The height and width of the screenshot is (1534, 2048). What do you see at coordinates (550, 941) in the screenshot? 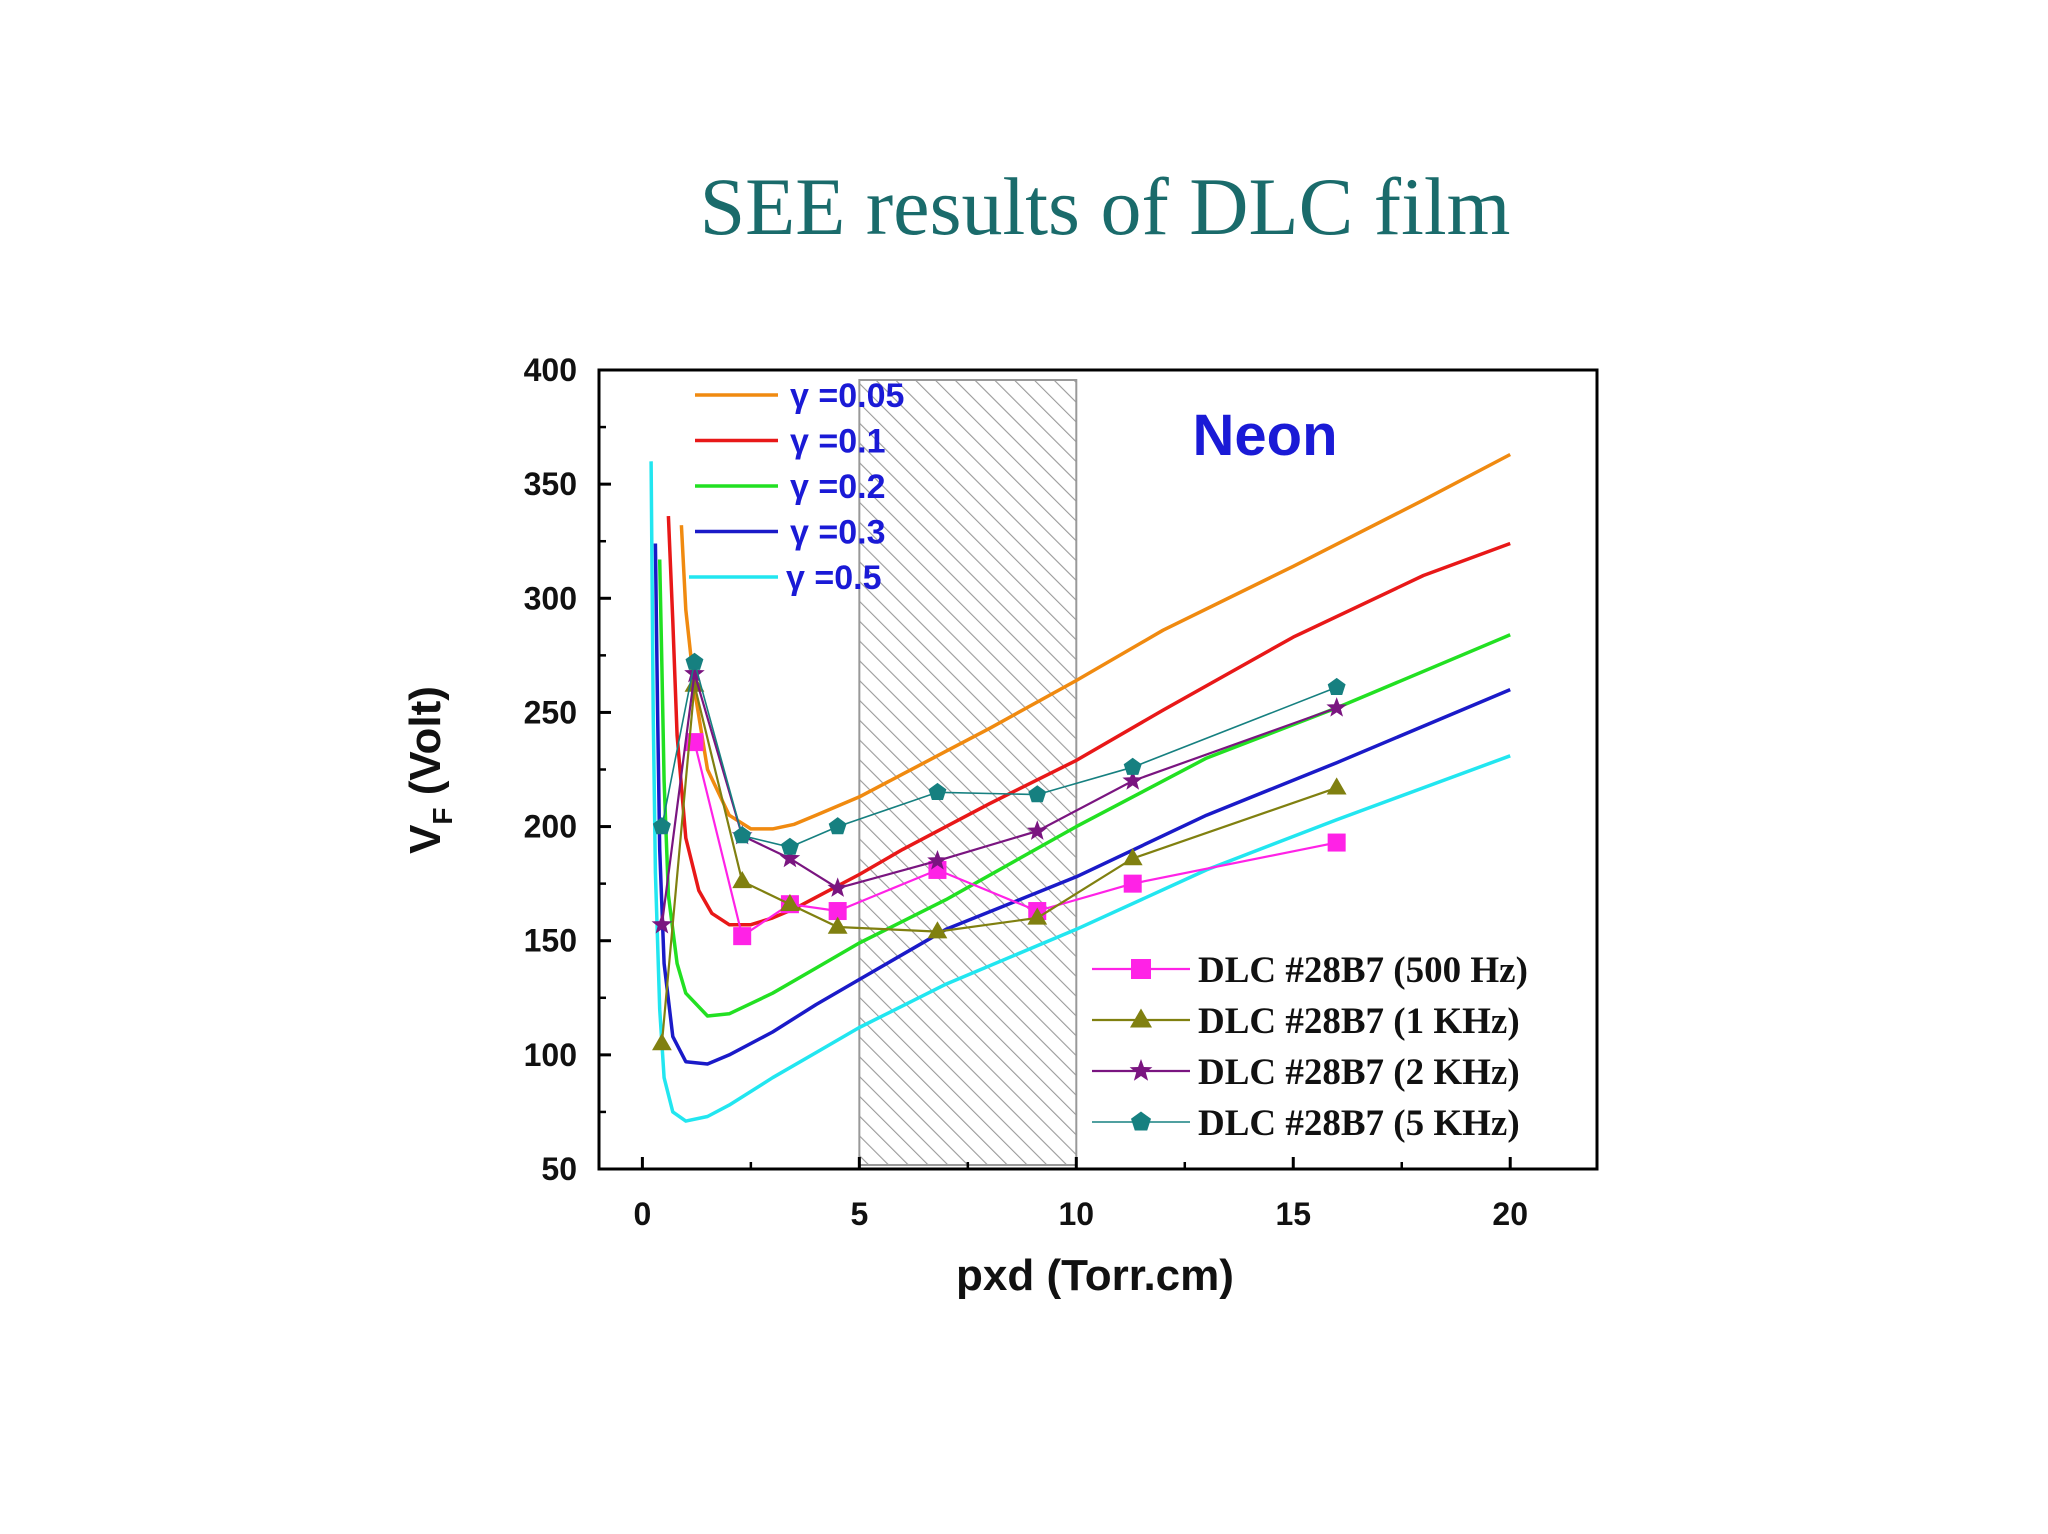
I see `y-tick-label: 150` at bounding box center [550, 941].